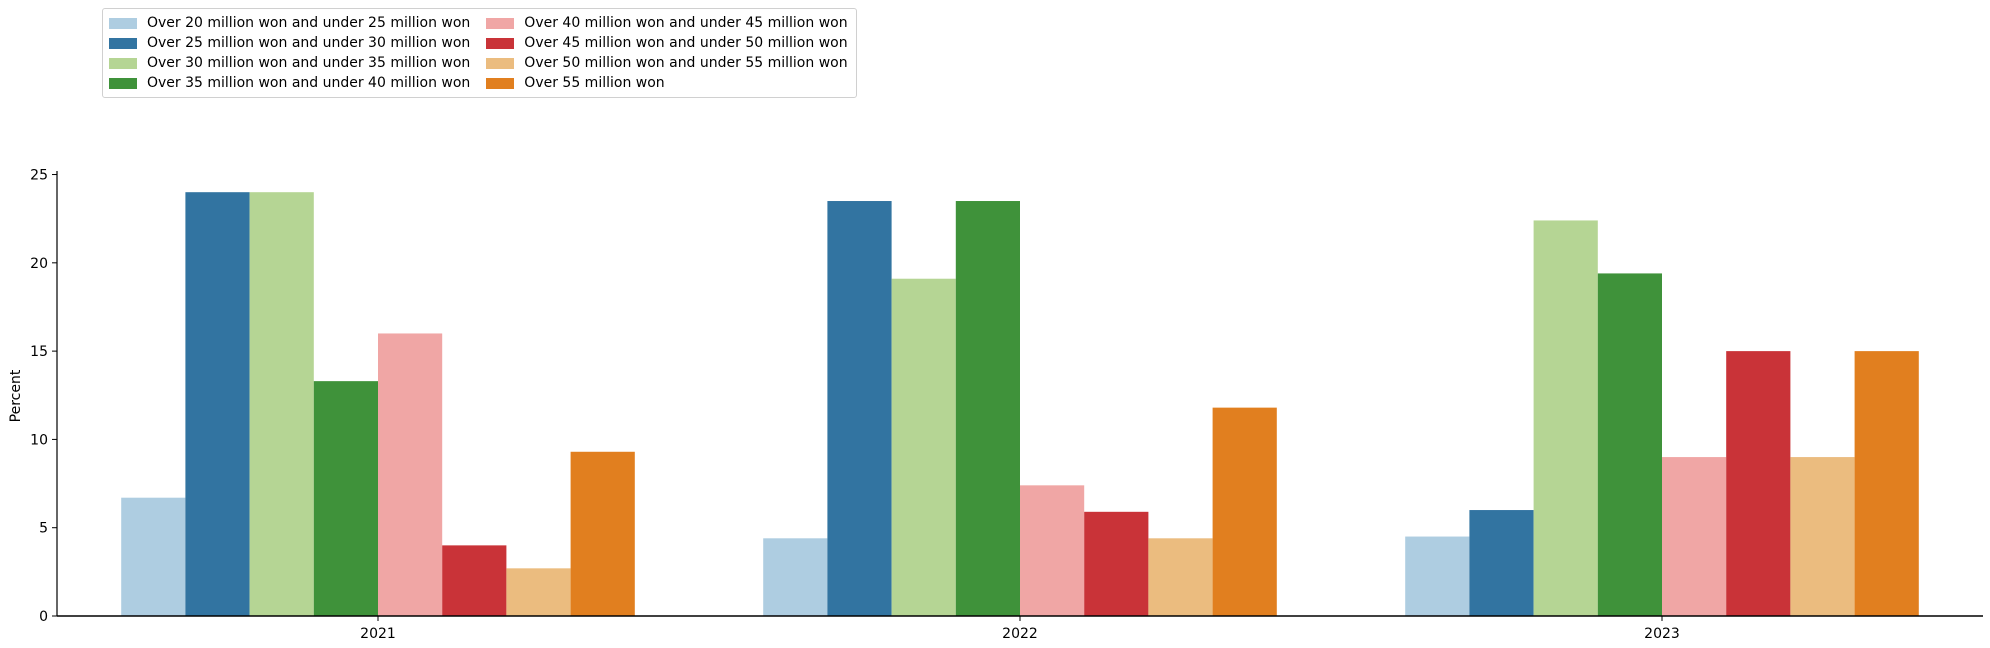 This screenshot has width=1990, height=648. Describe the element at coordinates (39, 176) in the screenshot. I see `y-tick-label-25: 25` at that location.